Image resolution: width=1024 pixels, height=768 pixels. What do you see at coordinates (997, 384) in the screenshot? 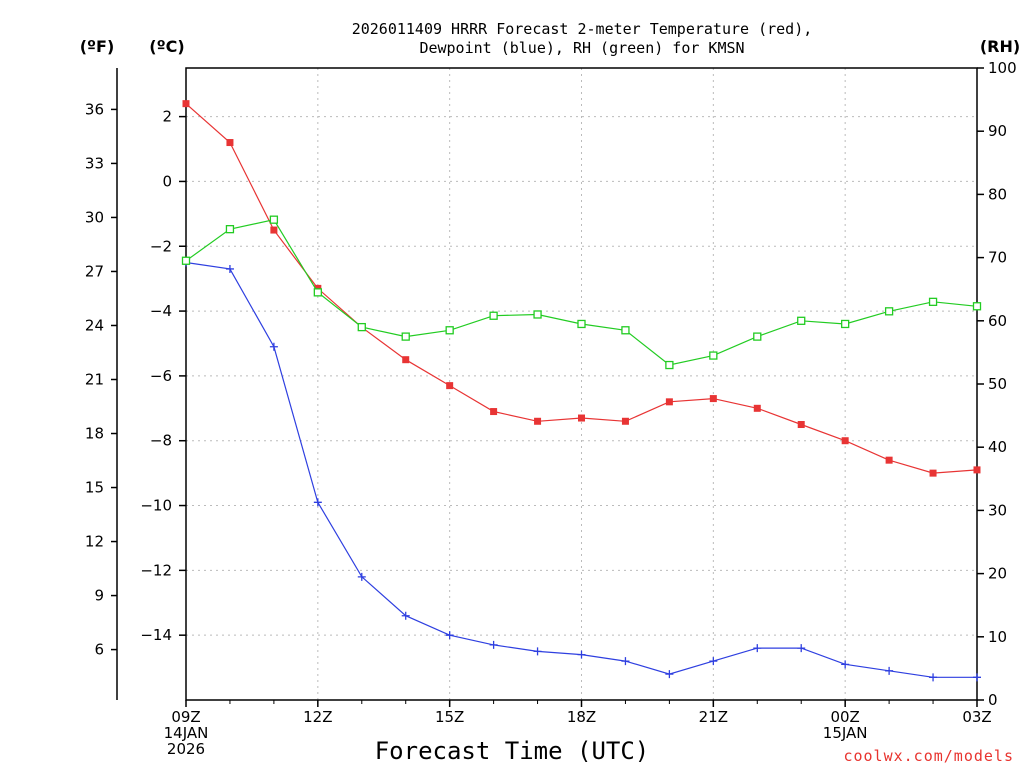
I see `rh-tick-label-5: 50` at bounding box center [997, 384].